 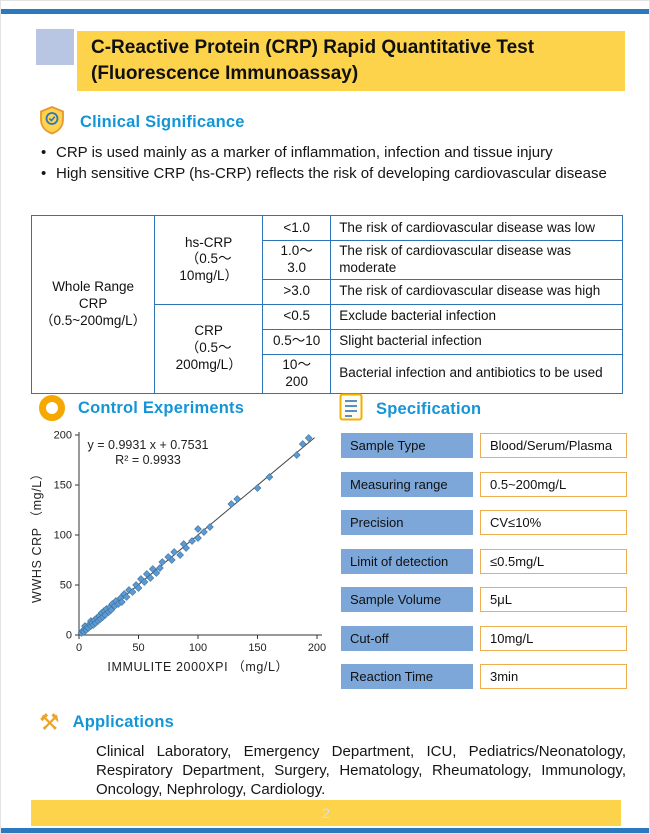 I want to click on svg-text: WWHS CRP （mg/L）, so click(x=37, y=535).